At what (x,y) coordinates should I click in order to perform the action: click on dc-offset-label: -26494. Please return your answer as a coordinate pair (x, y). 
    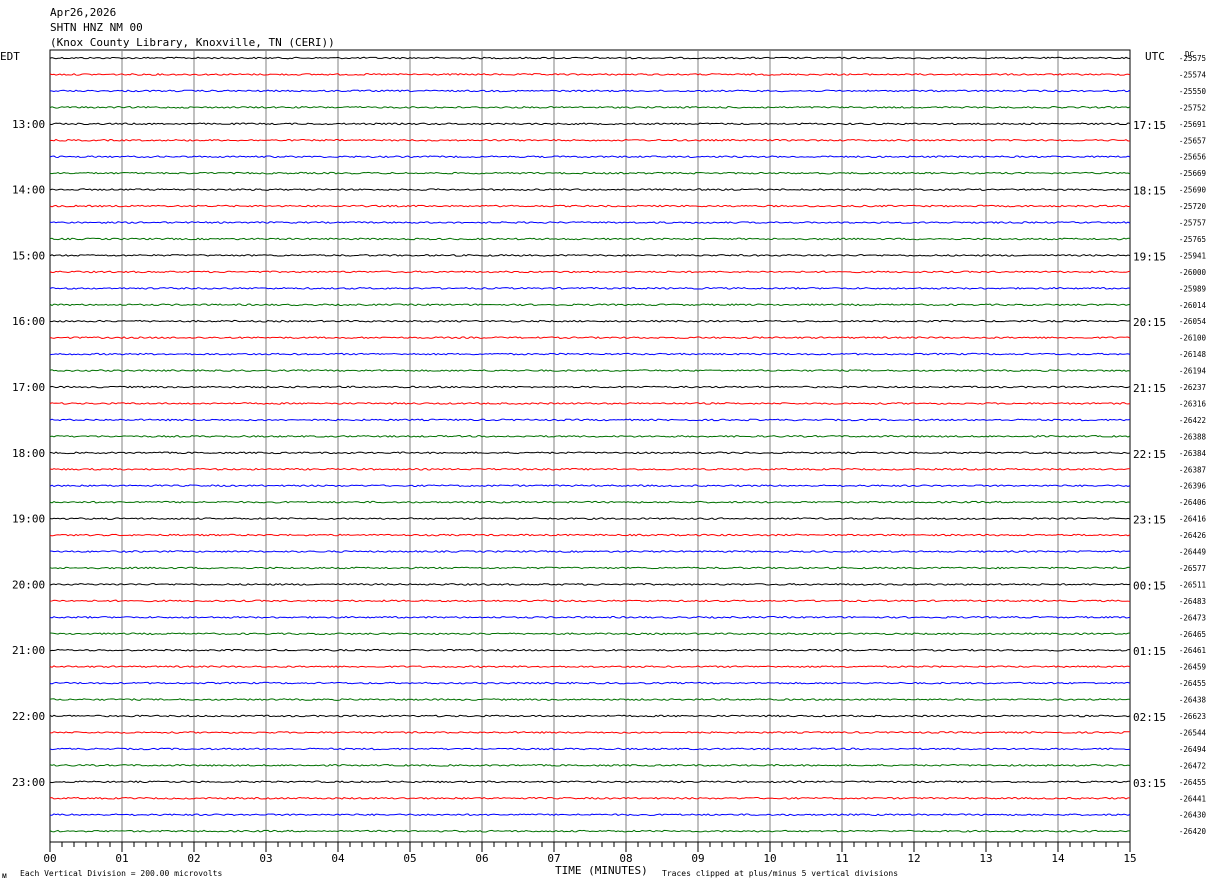
    Looking at the image, I should click on (1193, 749).